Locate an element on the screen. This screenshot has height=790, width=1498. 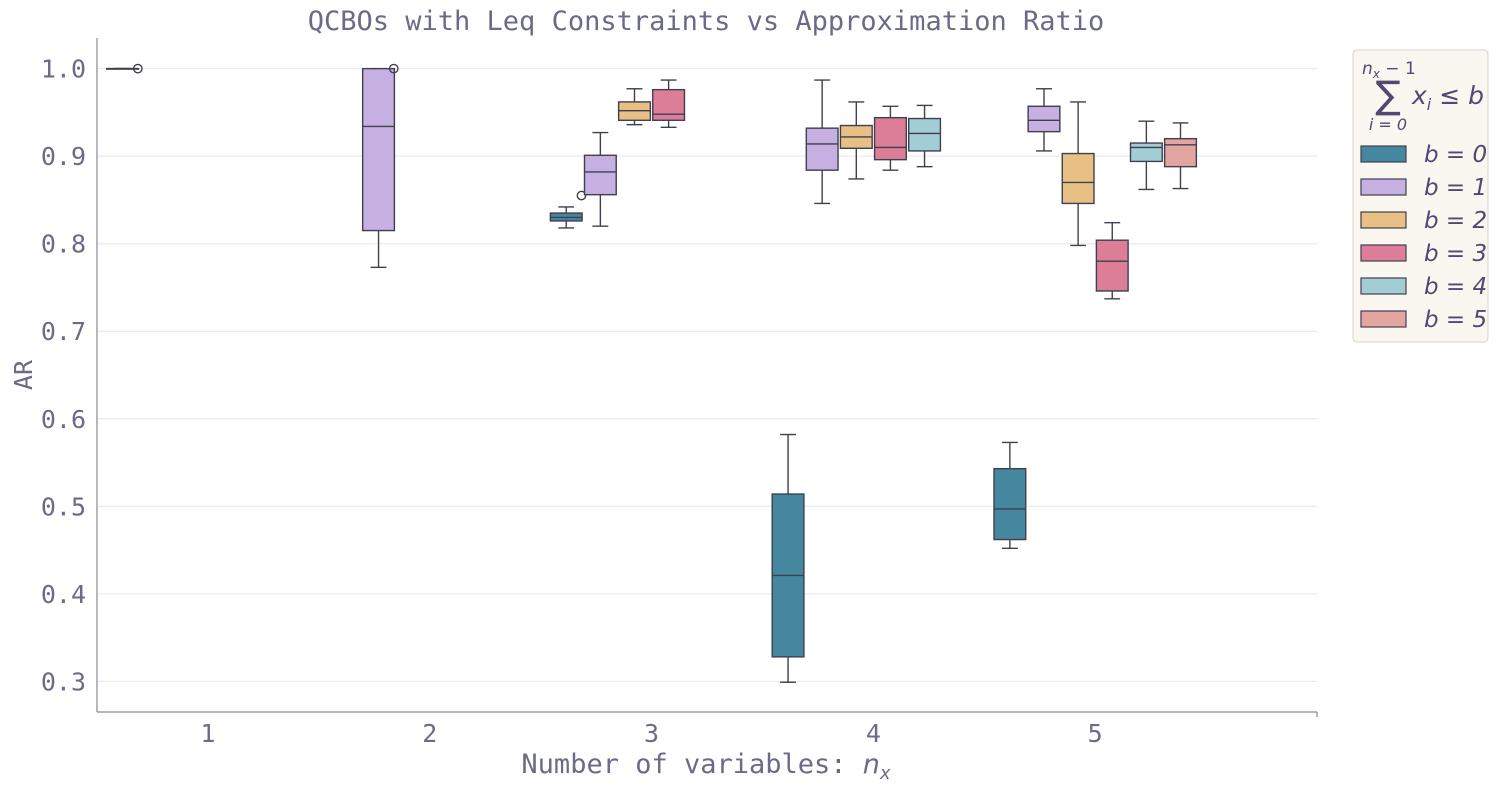
x-axis-label-math: n is located at coordinates (871, 764).